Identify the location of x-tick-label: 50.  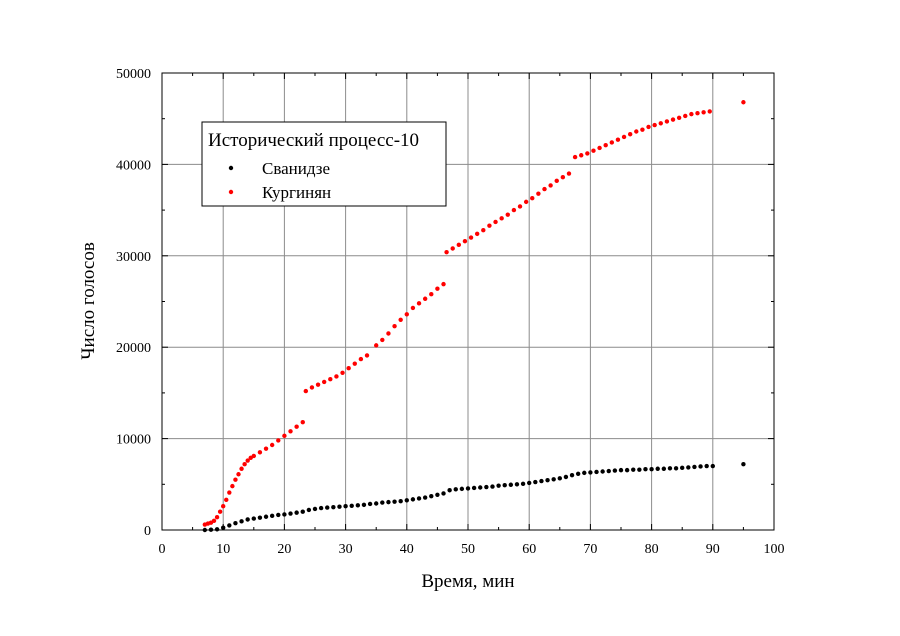
(468, 549).